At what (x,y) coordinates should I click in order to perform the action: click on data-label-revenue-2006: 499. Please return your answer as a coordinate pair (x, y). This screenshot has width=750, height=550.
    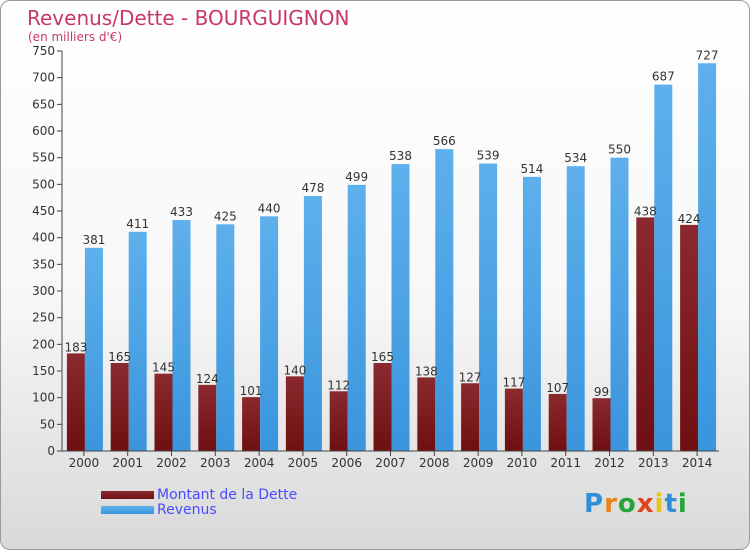
    Looking at the image, I should click on (356, 177).